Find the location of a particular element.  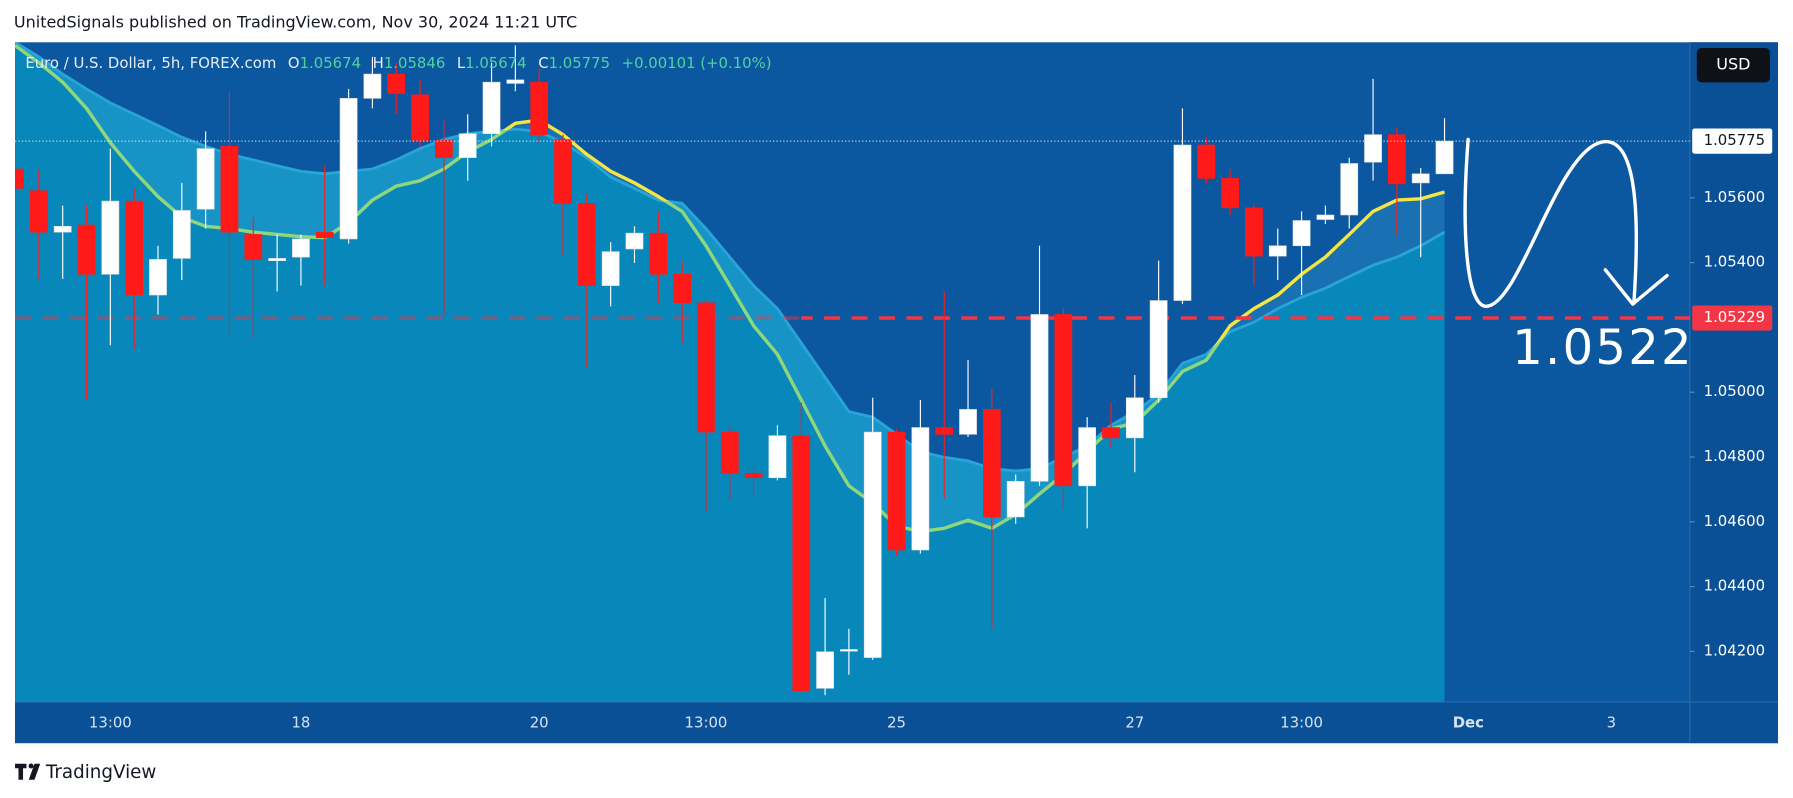

y-tick-label: 1.05600 is located at coordinates (1734, 197).